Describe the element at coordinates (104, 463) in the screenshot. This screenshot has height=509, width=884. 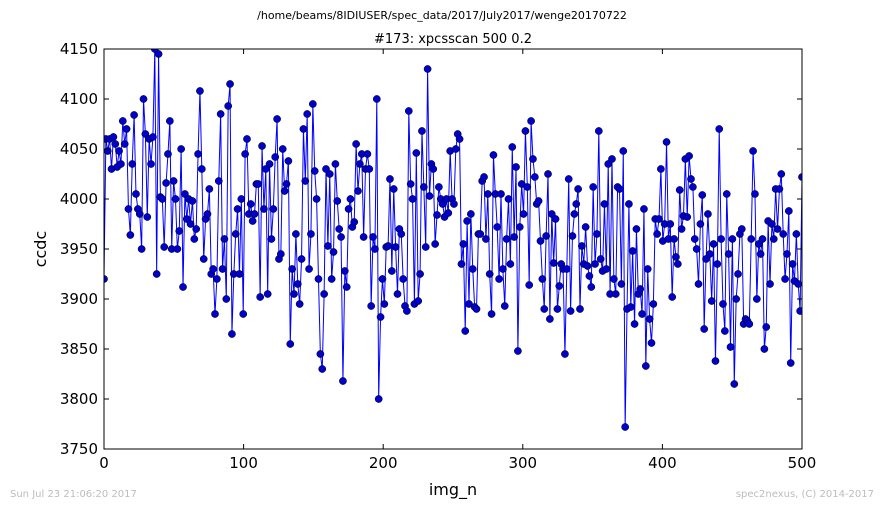
I see `x-tick-label: 0` at that location.